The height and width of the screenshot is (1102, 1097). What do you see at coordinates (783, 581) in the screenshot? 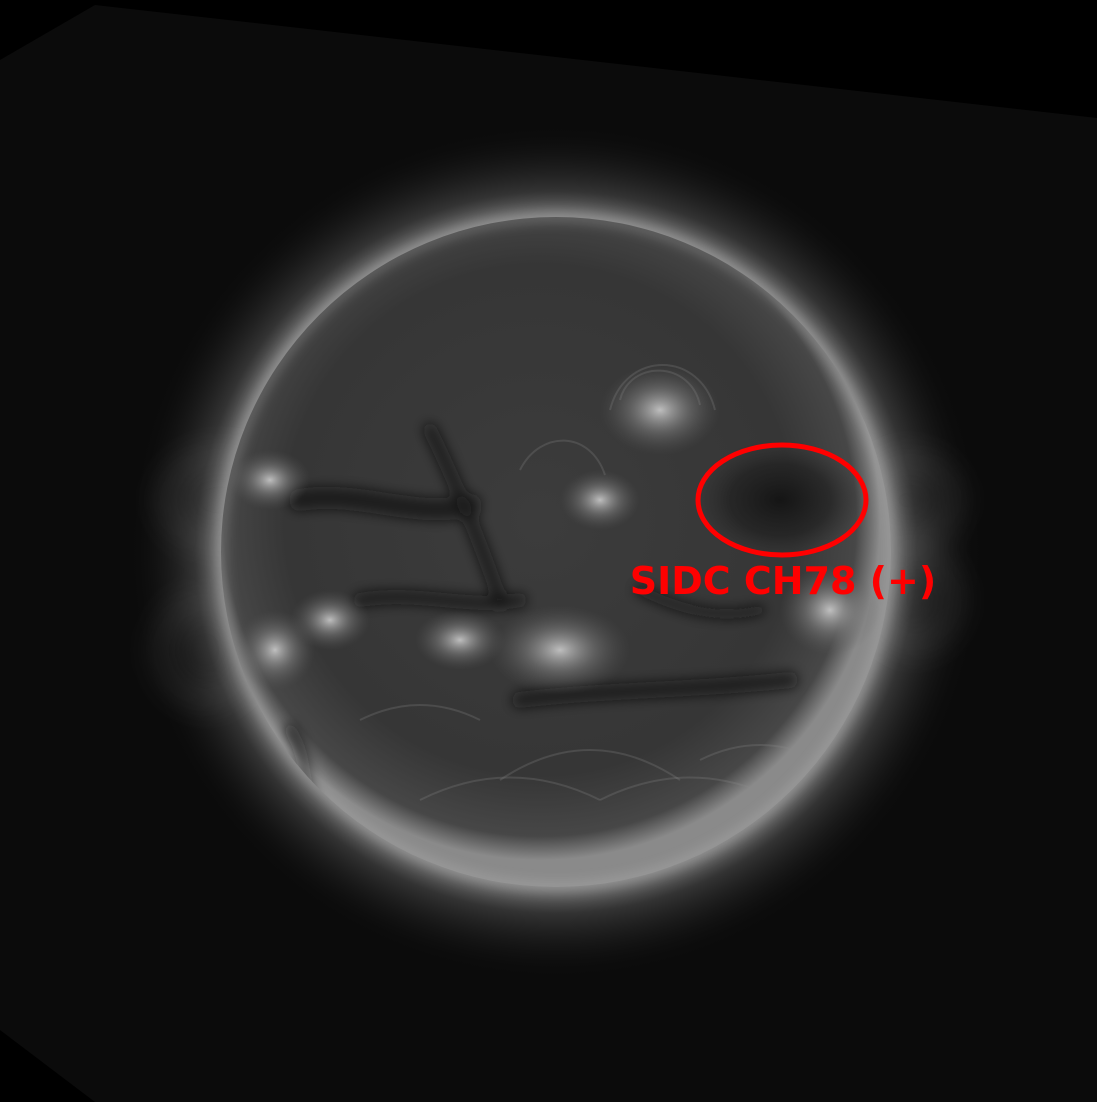
I see `annotation-label: SIDC CH78 (+)` at bounding box center [783, 581].